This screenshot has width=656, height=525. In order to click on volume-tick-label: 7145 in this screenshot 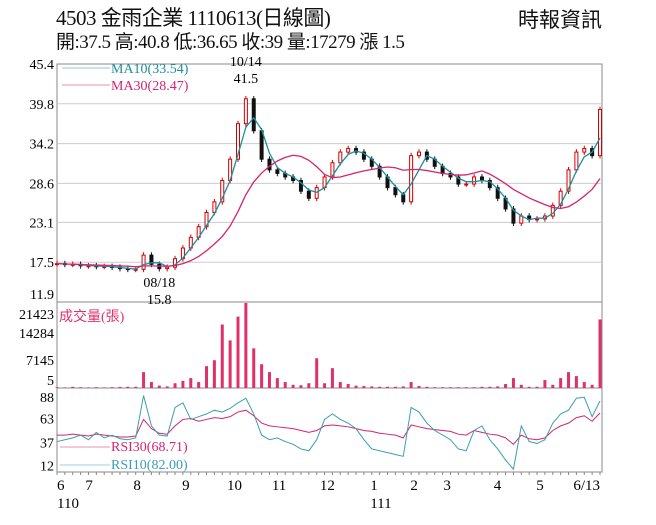, I will do `click(40, 361)`.